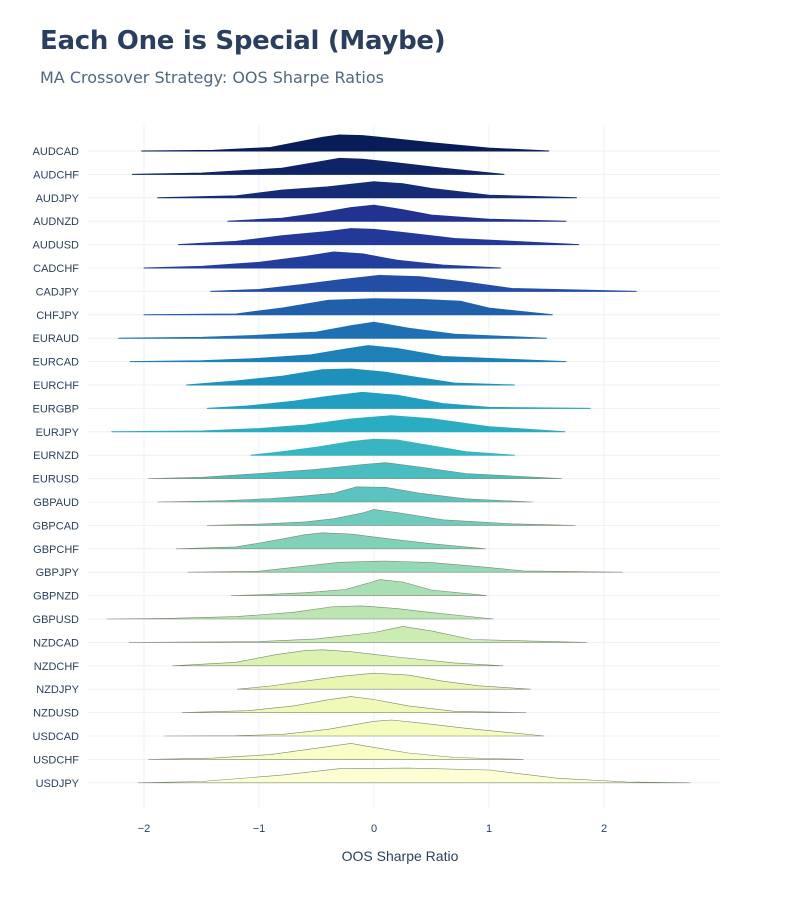 This screenshot has height=900, width=800. I want to click on y-tick-label: AUDJPY, so click(58, 199).